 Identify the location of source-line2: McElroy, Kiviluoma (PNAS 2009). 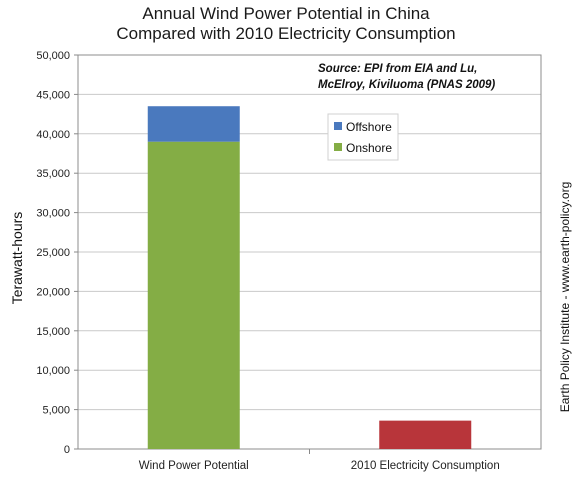
(407, 85).